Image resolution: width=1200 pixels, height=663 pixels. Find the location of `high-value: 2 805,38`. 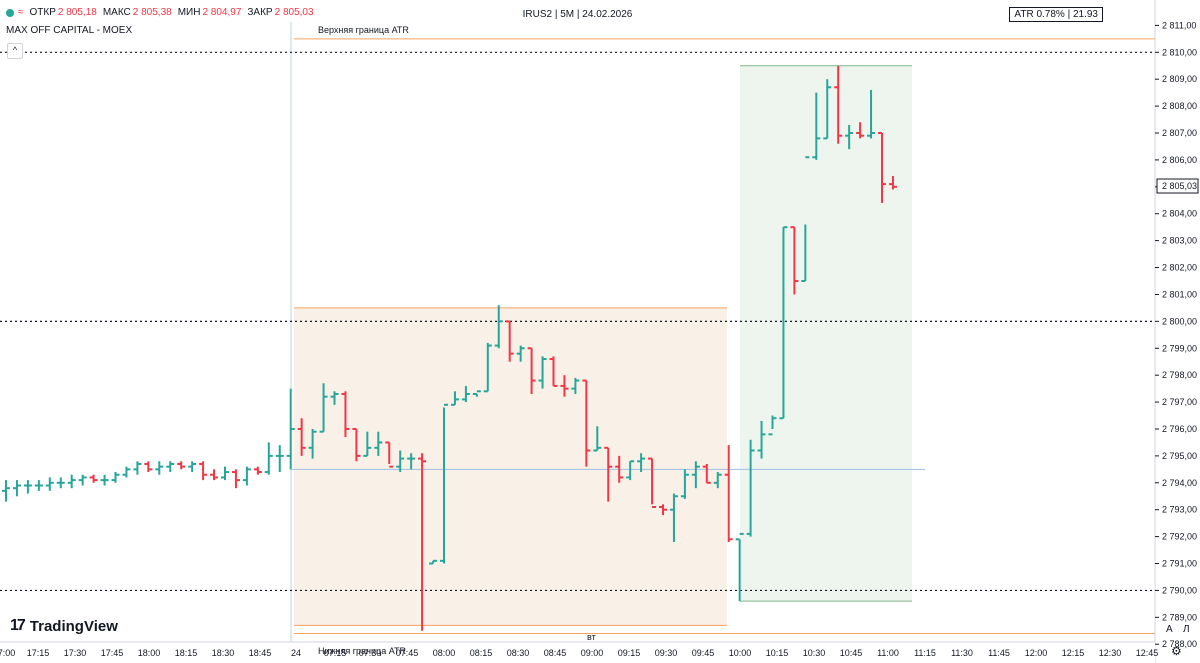

high-value: 2 805,38 is located at coordinates (152, 12).